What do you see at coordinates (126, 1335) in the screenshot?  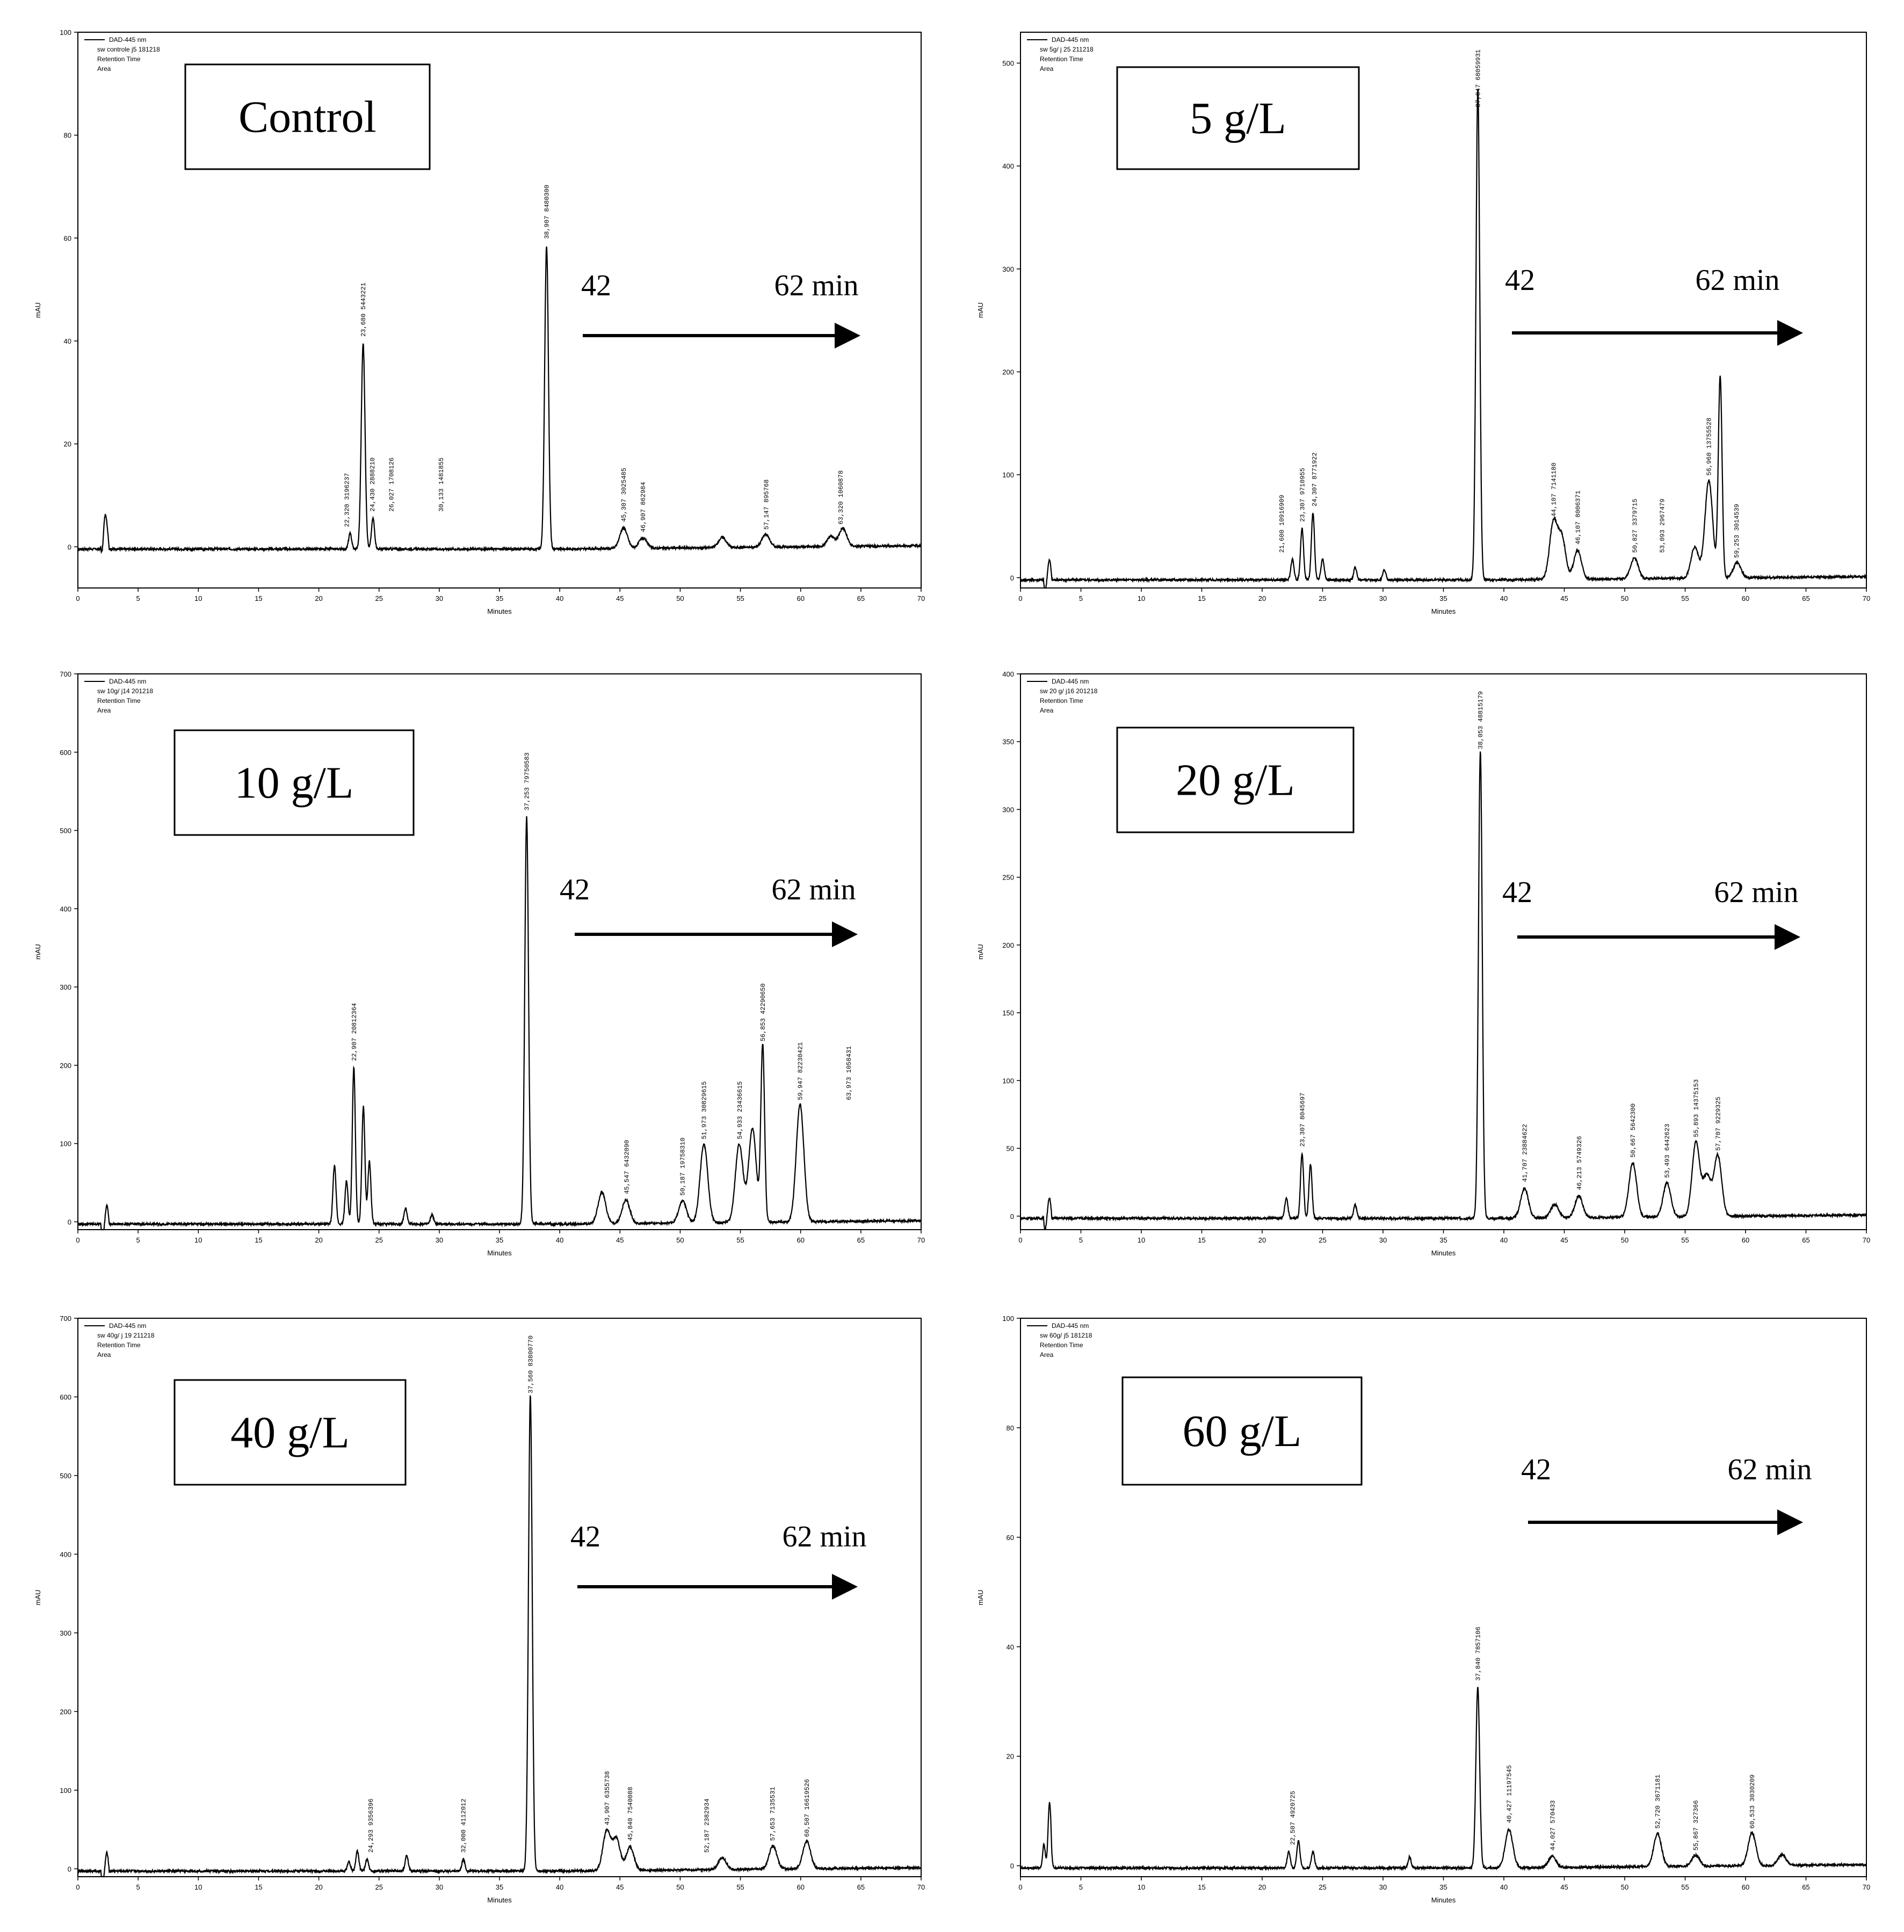 I see `legend-entry: sw 40g/ j 19 211218` at bounding box center [126, 1335].